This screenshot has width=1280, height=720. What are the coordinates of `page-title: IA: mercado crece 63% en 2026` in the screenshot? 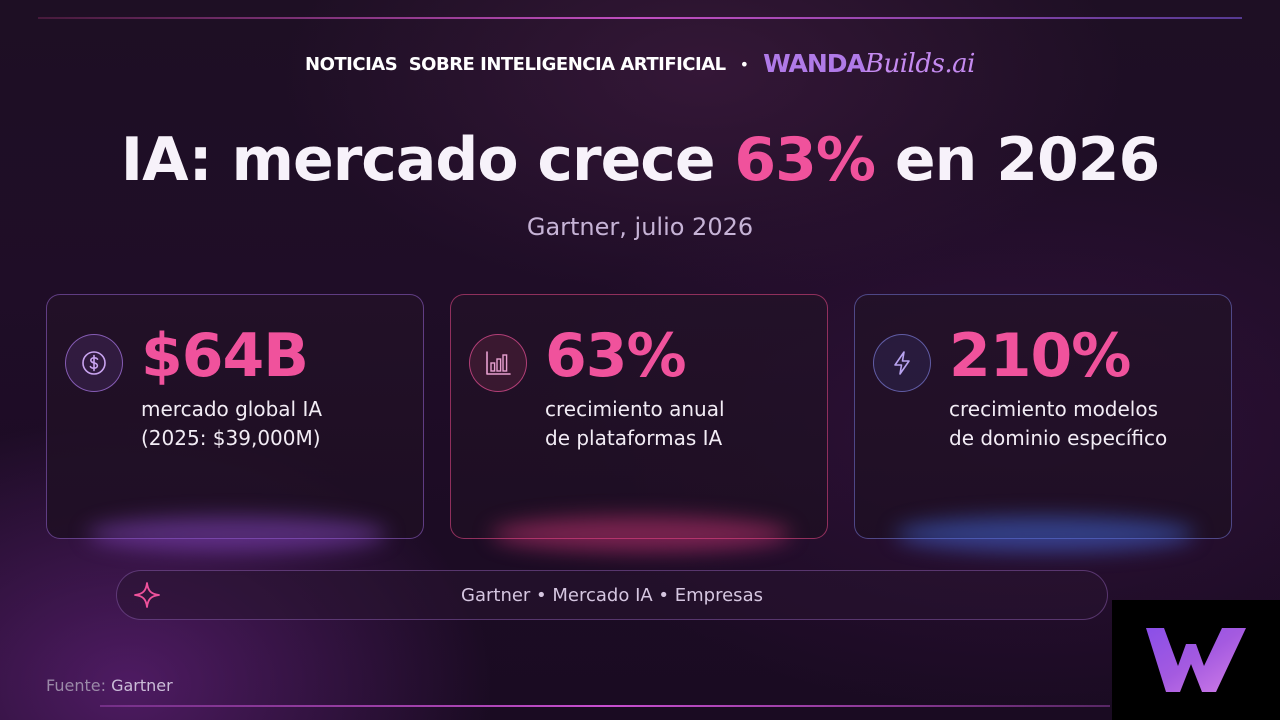 It's located at (640, 160).